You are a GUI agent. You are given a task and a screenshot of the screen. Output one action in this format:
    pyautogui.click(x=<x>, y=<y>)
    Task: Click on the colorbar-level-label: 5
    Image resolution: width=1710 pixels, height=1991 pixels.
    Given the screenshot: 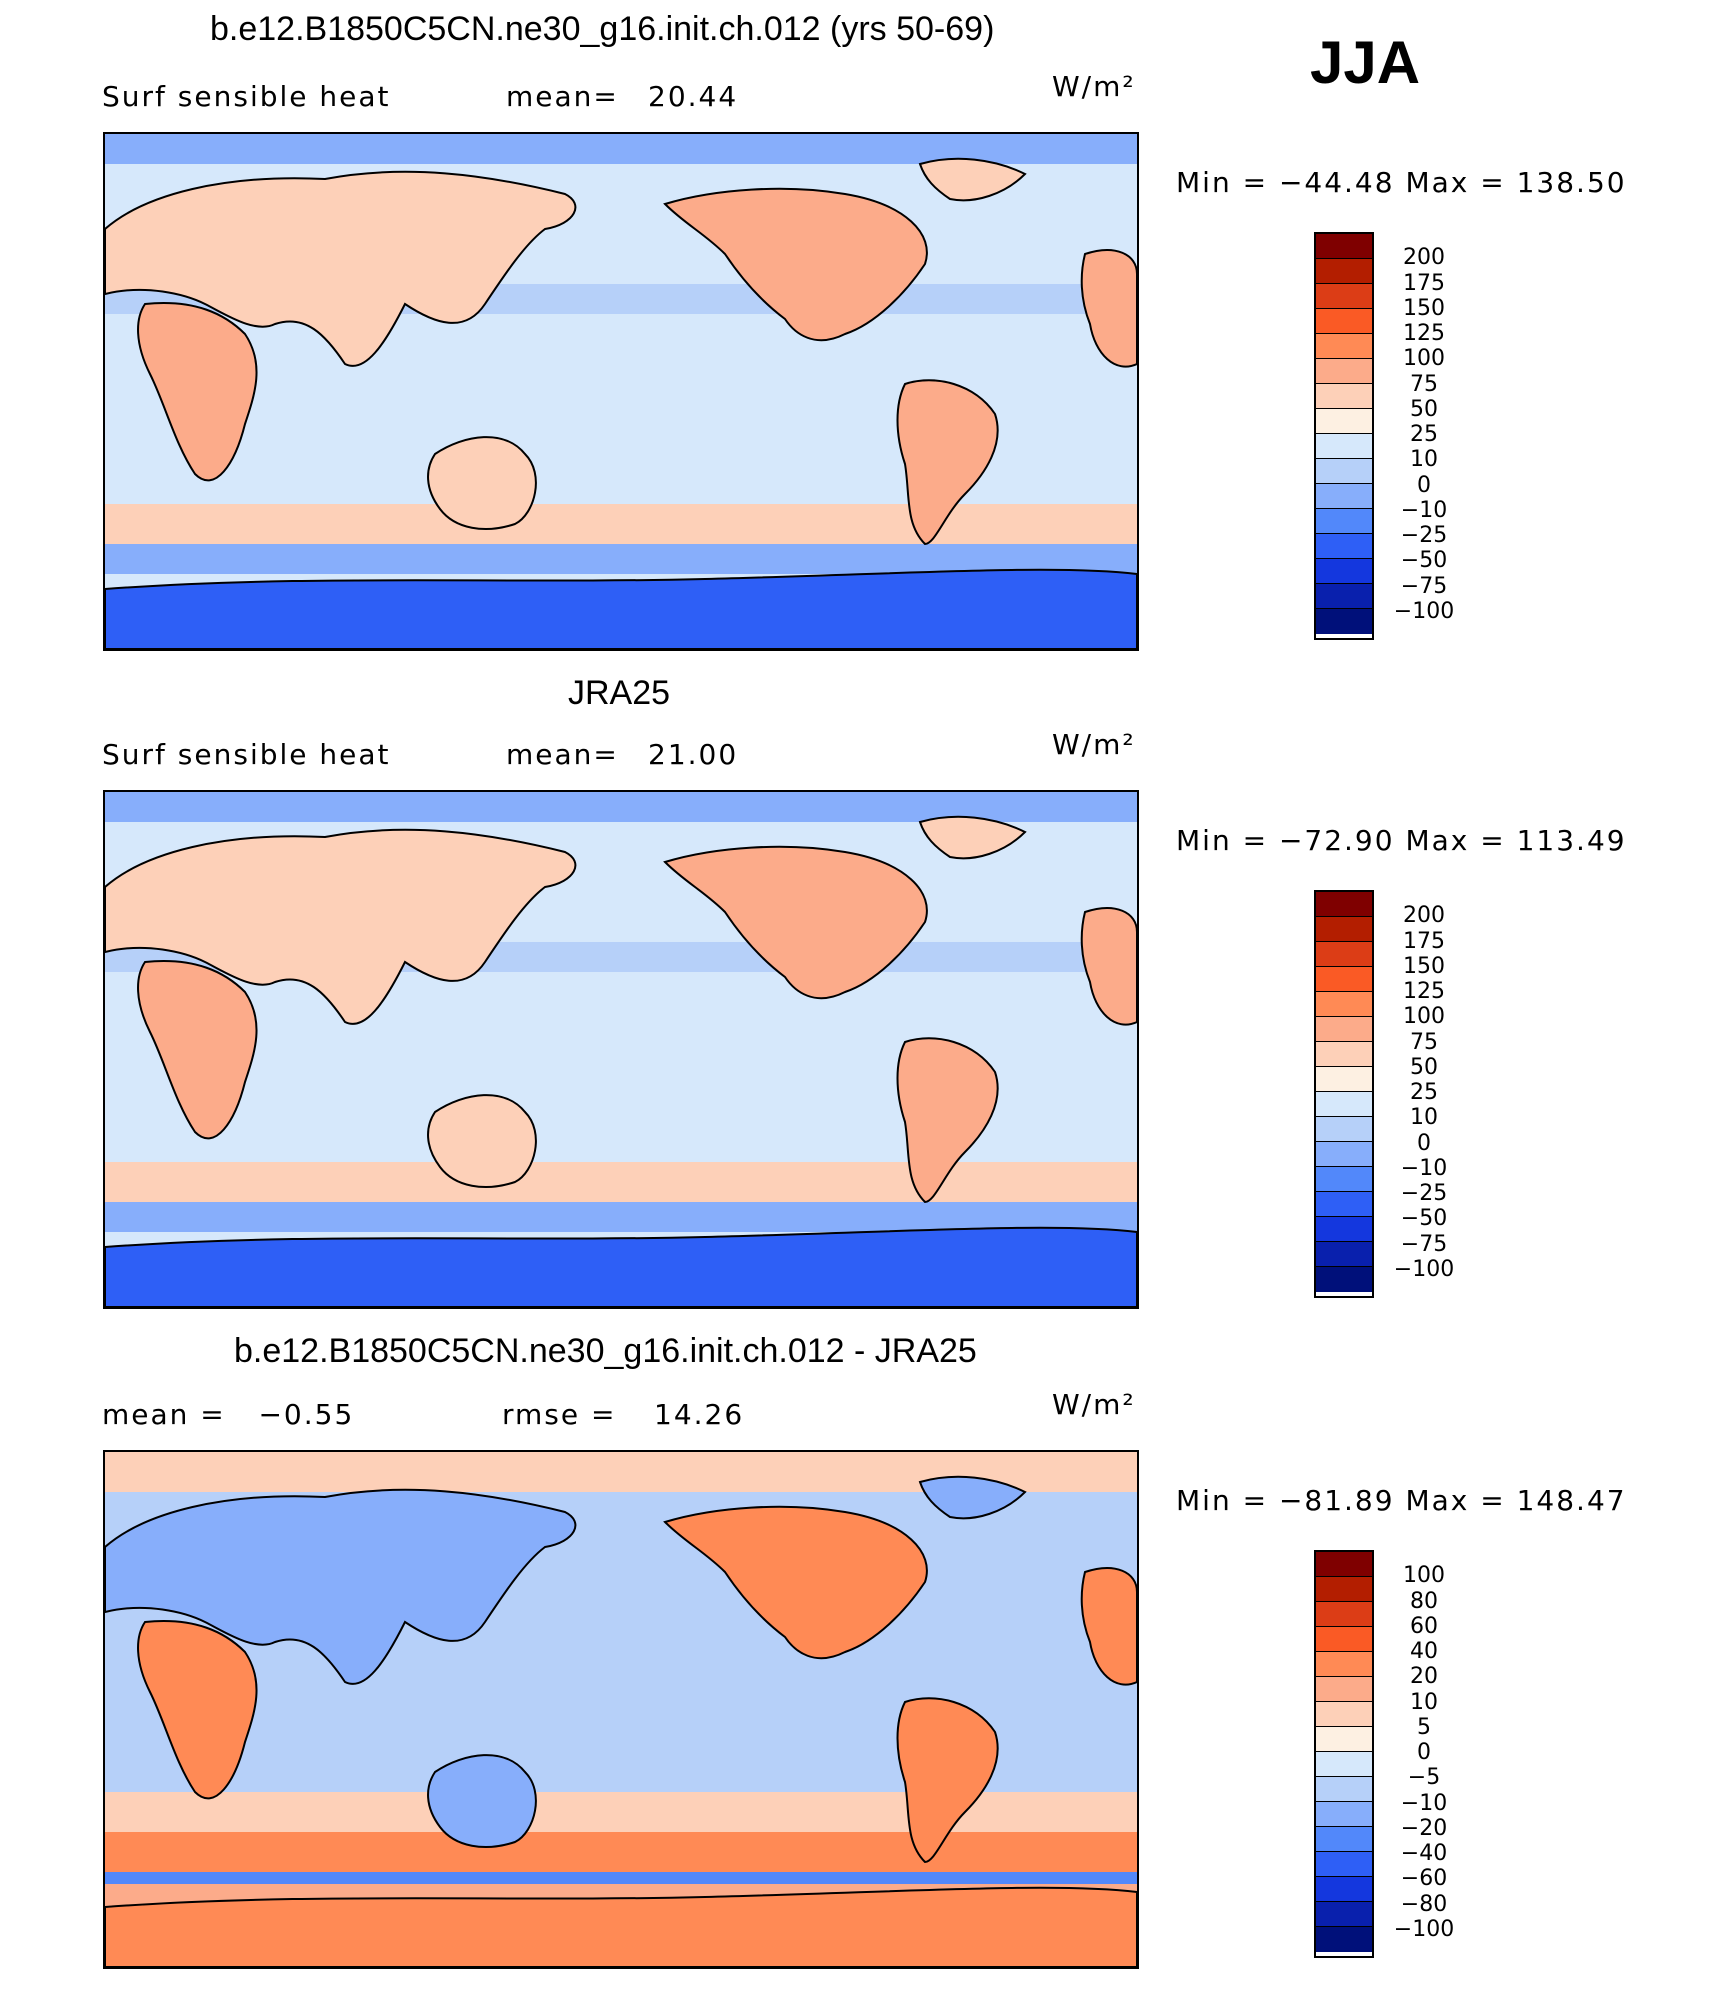 What is the action you would take?
    pyautogui.click(x=1424, y=1727)
    